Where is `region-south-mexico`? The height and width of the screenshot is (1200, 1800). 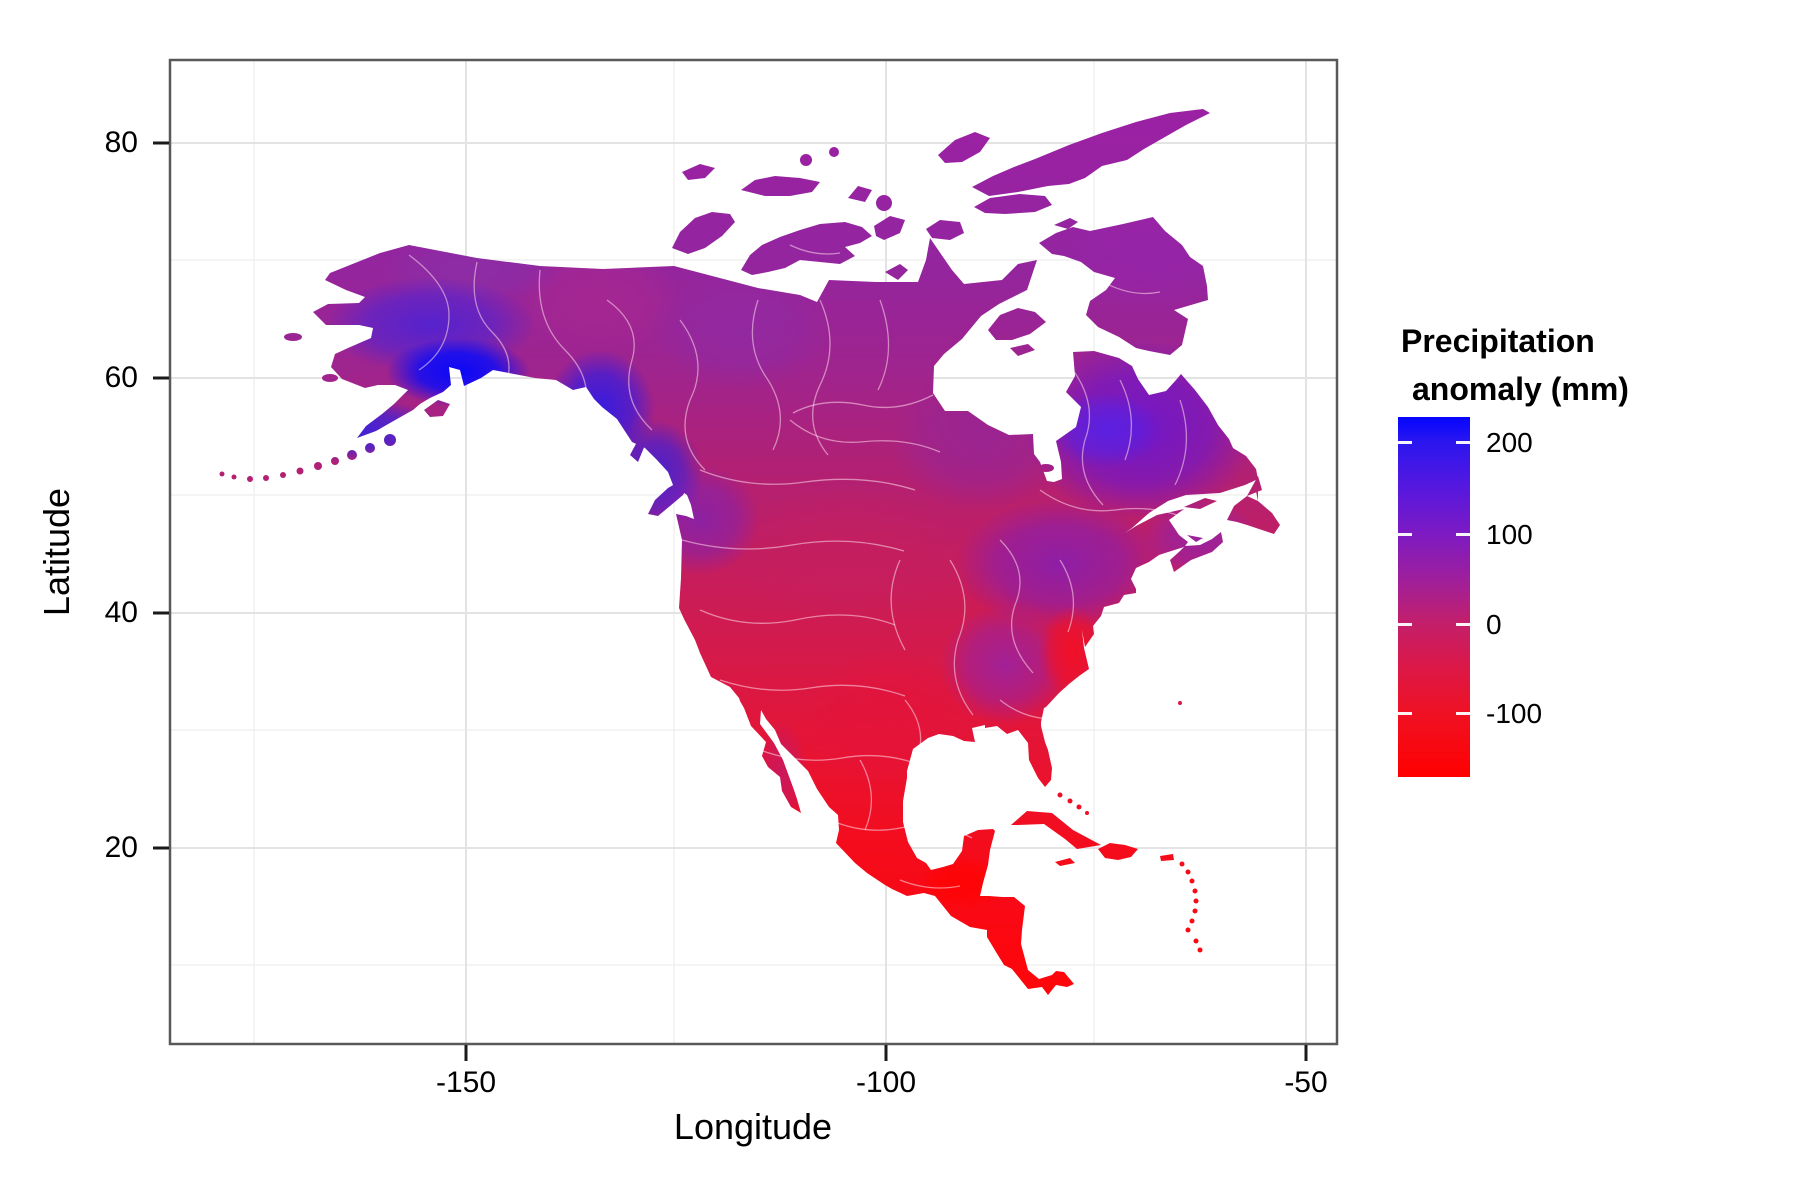 region-south-mexico is located at coordinates (962, 883).